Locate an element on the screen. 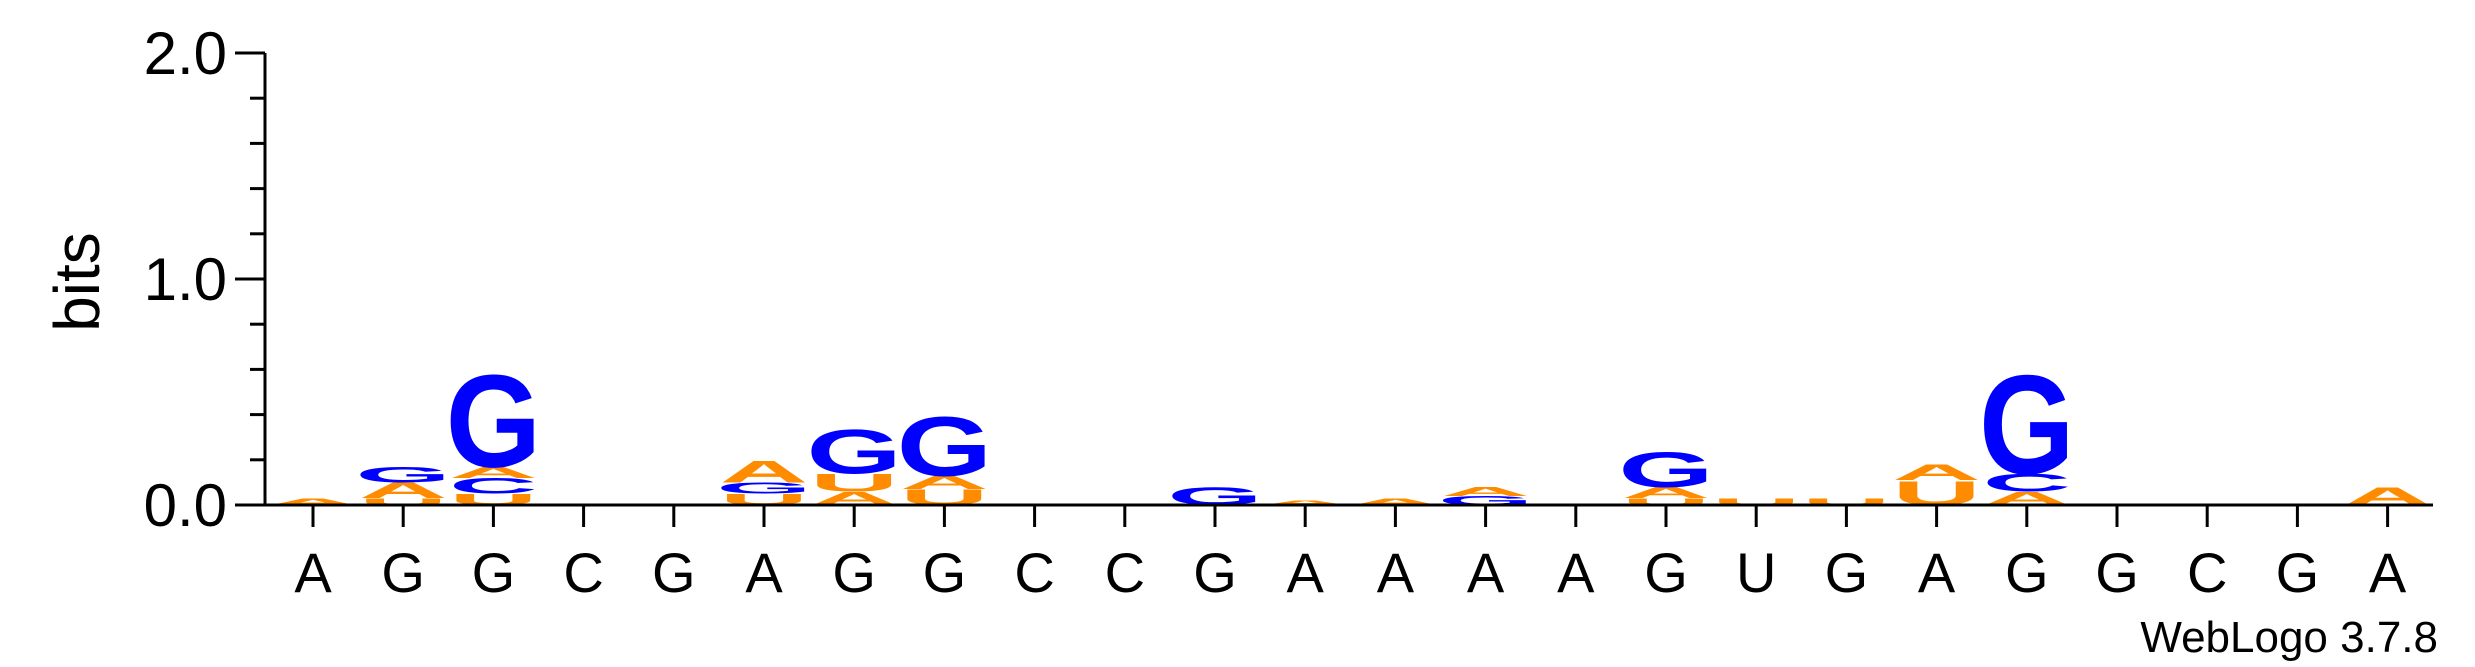  y-tick-label: 1.0 is located at coordinates (185, 279).